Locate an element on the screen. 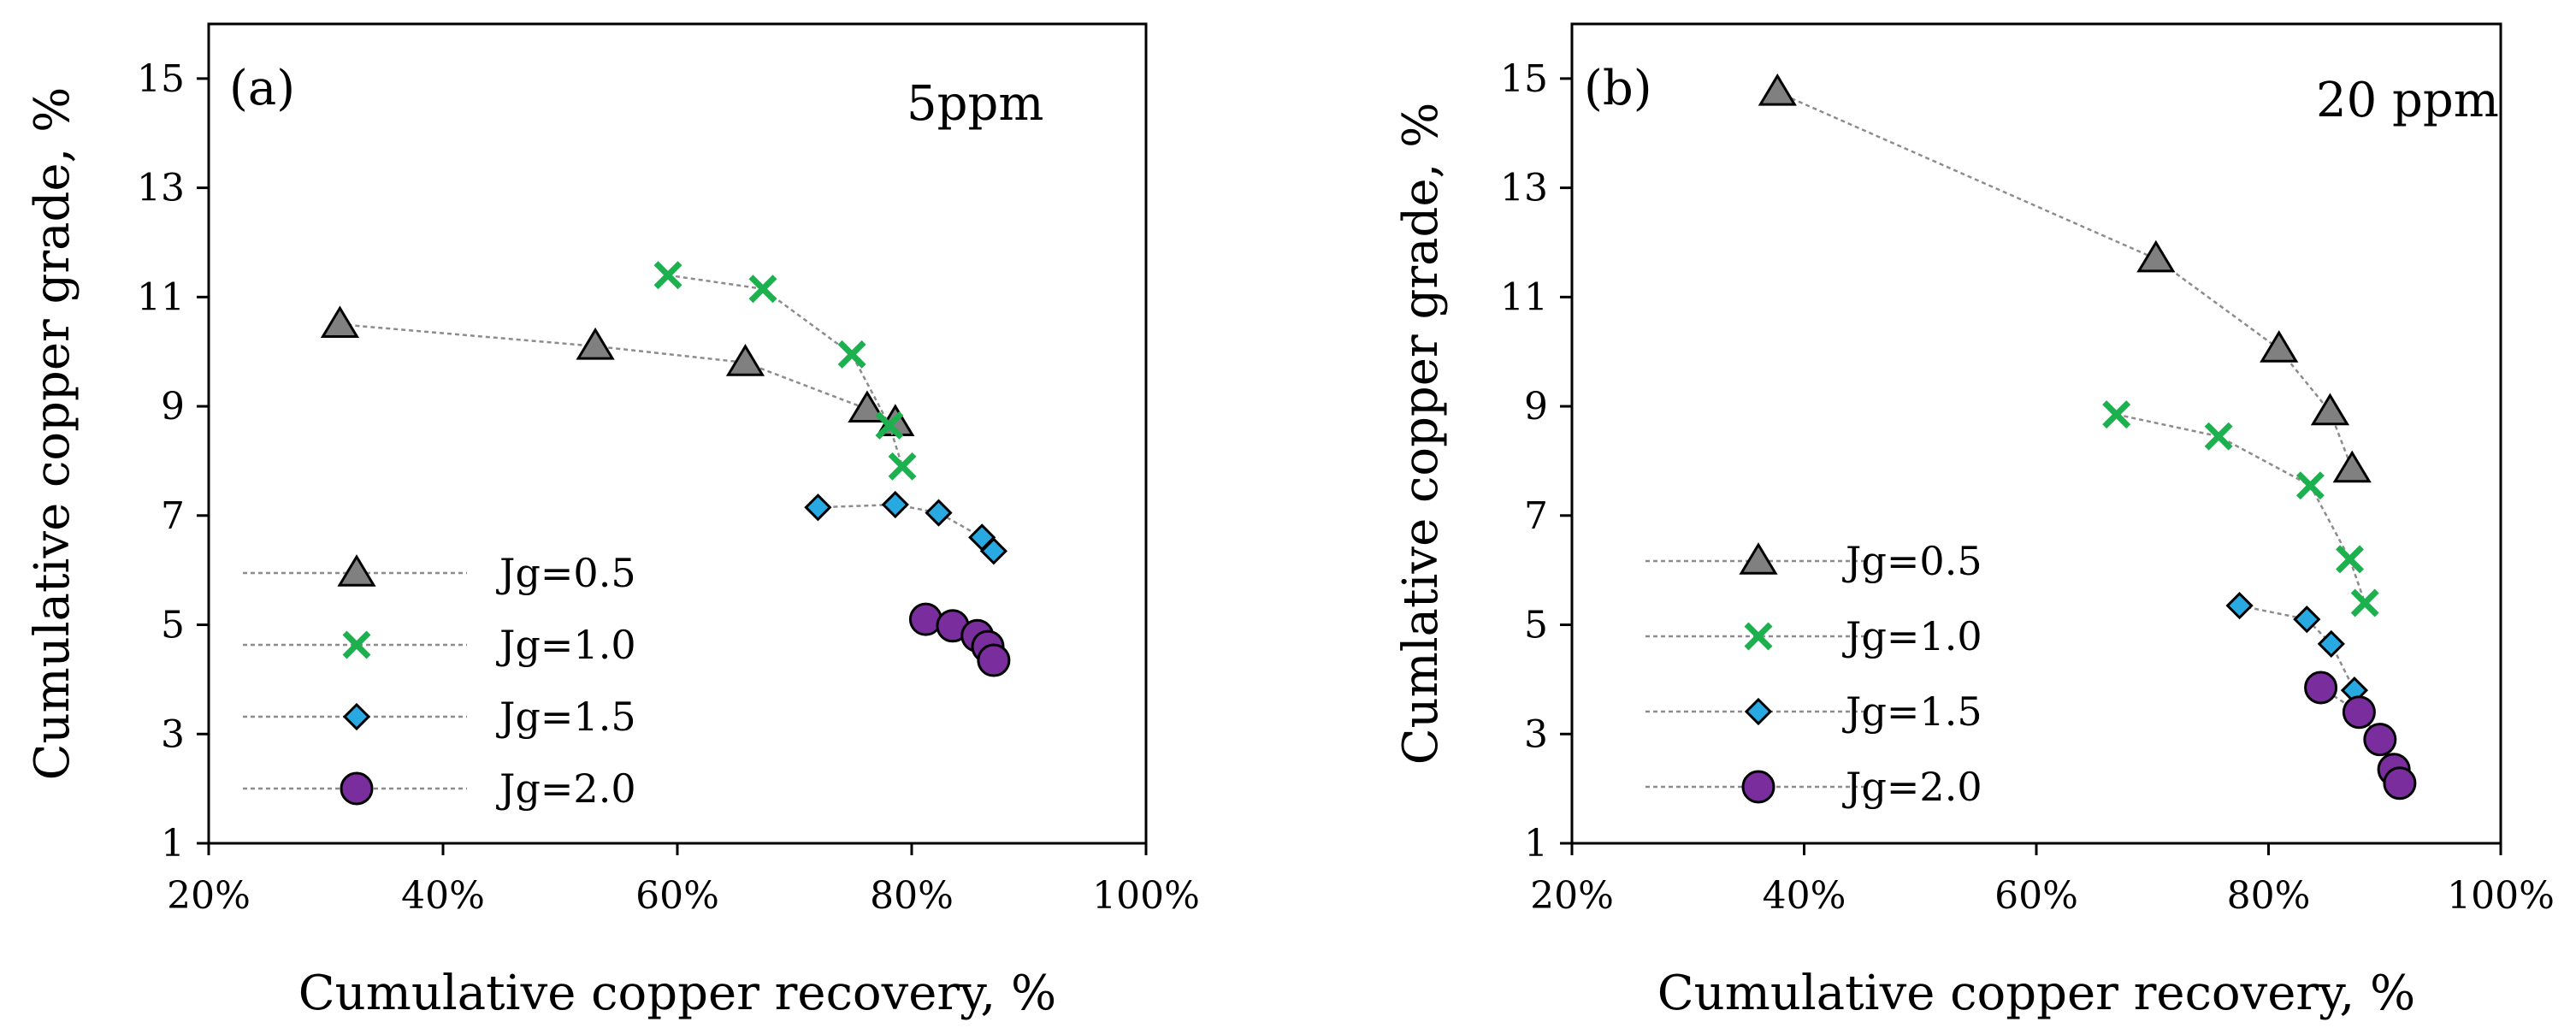 The image size is (2576, 1034). concentration-annotation: 20 ppm is located at coordinates (2407, 100).